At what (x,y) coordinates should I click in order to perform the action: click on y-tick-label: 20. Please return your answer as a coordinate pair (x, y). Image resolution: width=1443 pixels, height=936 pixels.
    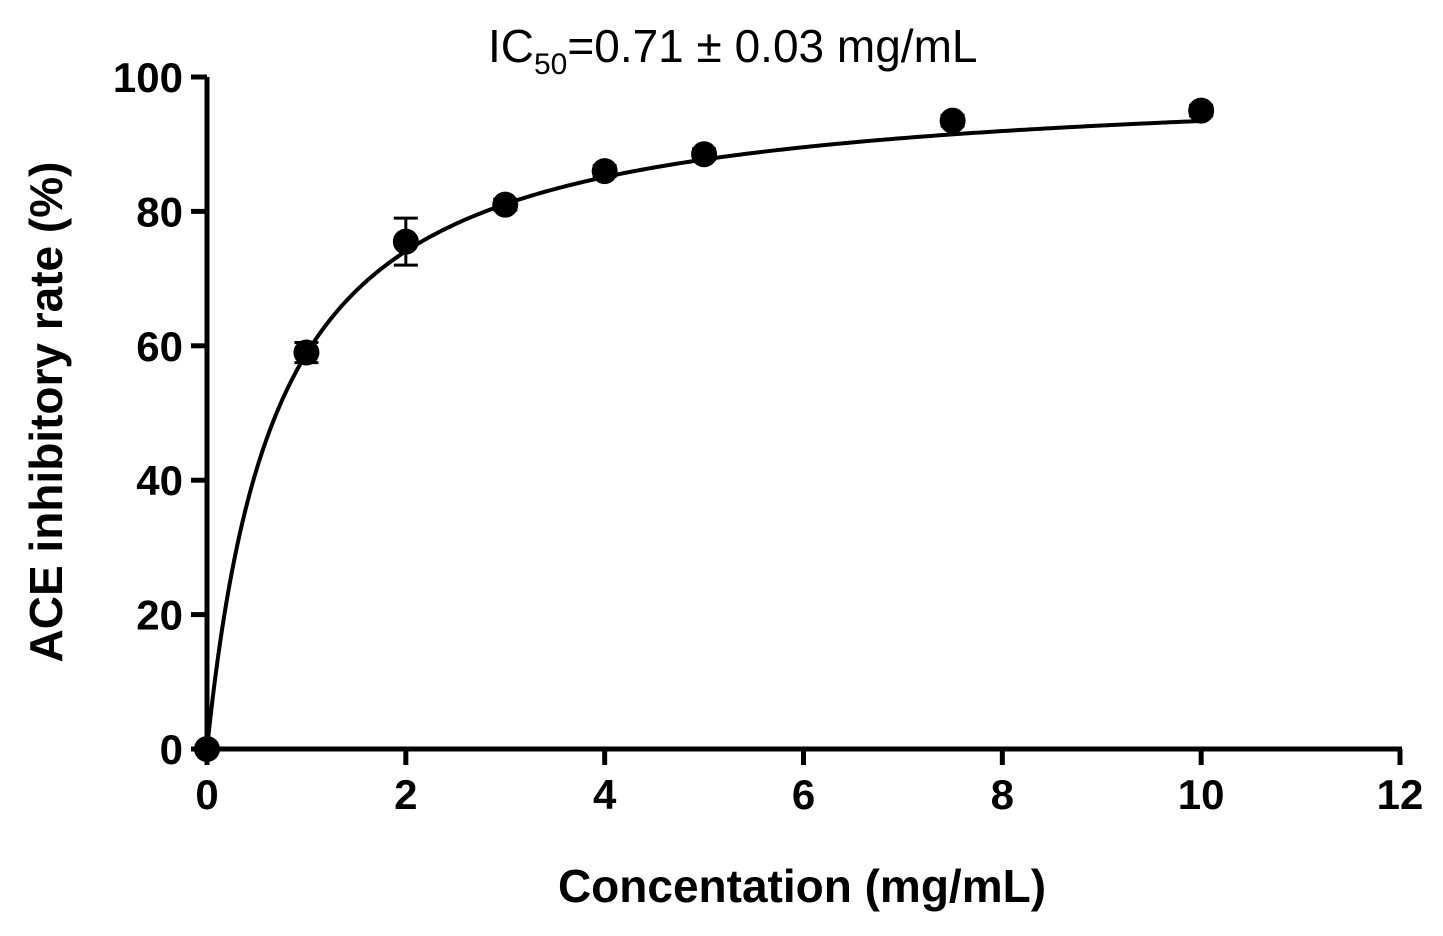
    Looking at the image, I should click on (159, 615).